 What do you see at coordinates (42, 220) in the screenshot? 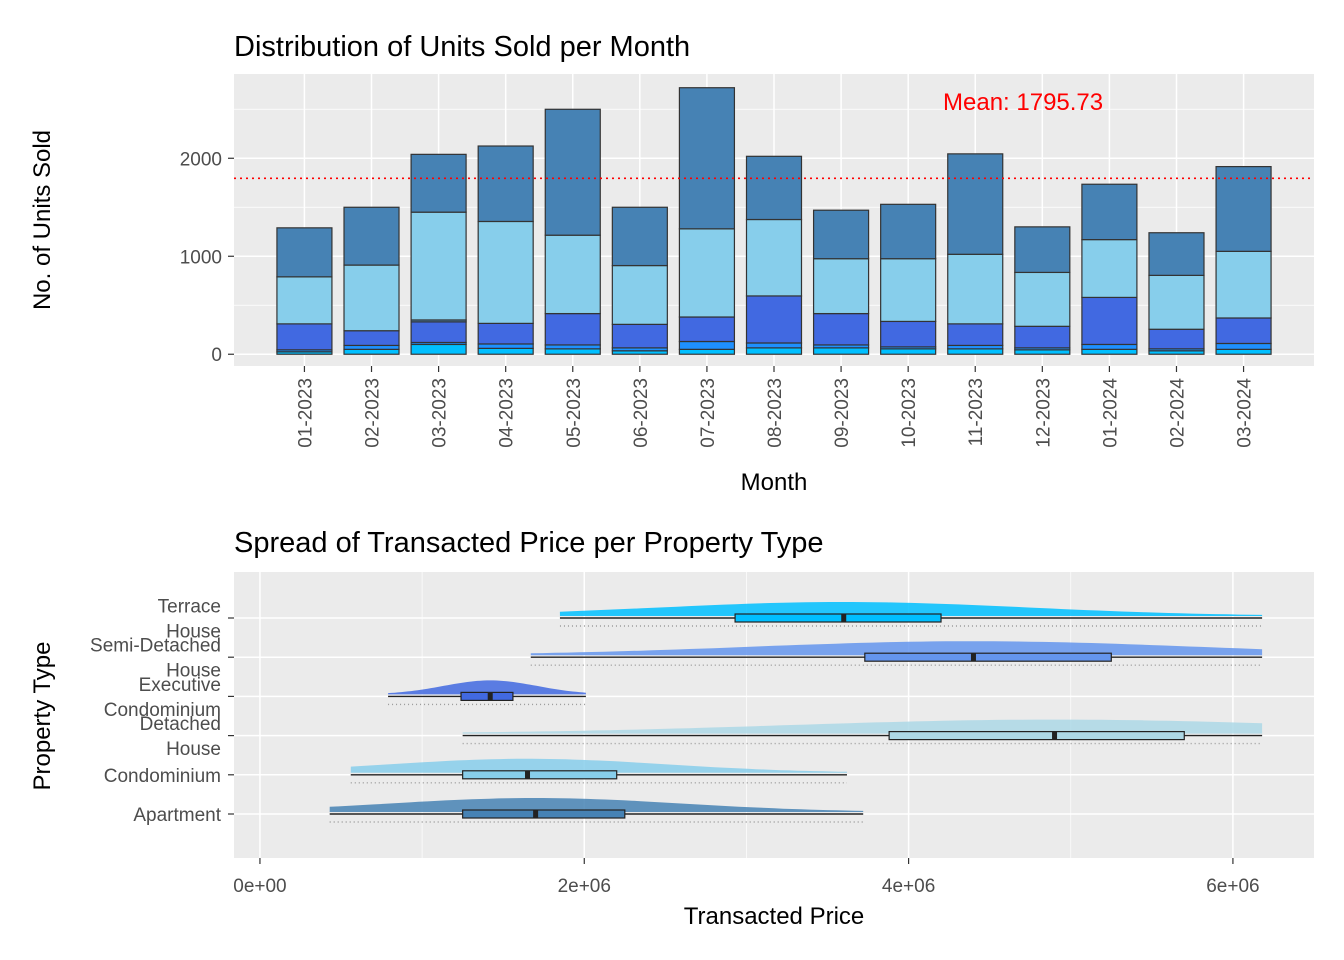
I see `bar-chart-y-axis-title: No. of Units Sold` at bounding box center [42, 220].